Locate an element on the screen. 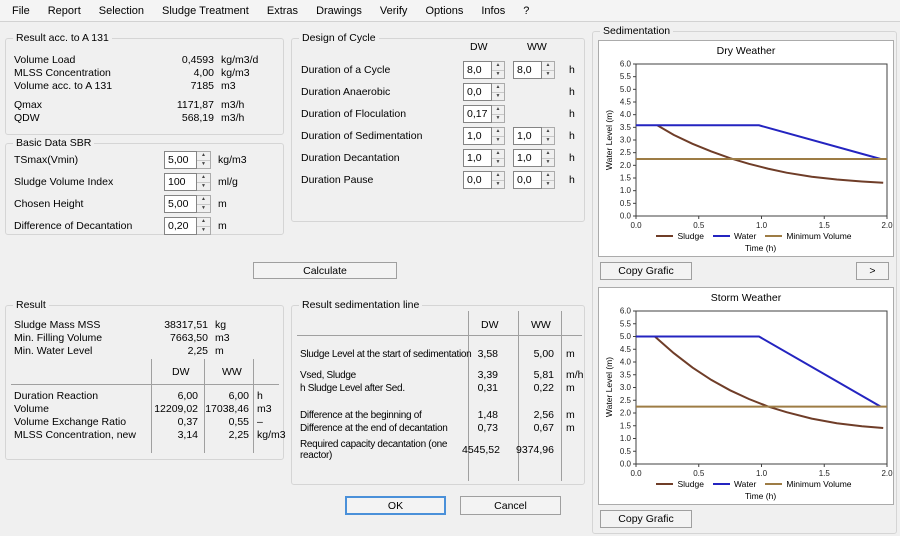 Image resolution: width=900 pixels, height=536 pixels. calculate-button: Calculate is located at coordinates (325, 270).